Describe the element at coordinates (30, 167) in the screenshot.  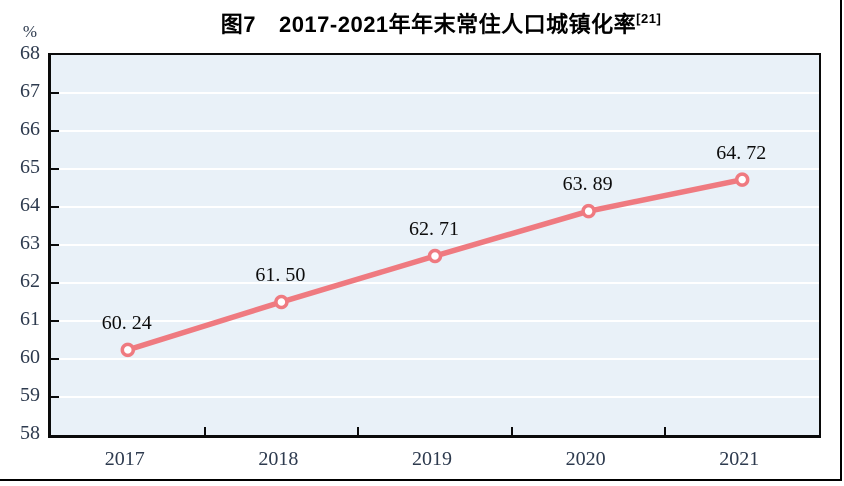
I see `y-axis-tick-label: 65` at that location.